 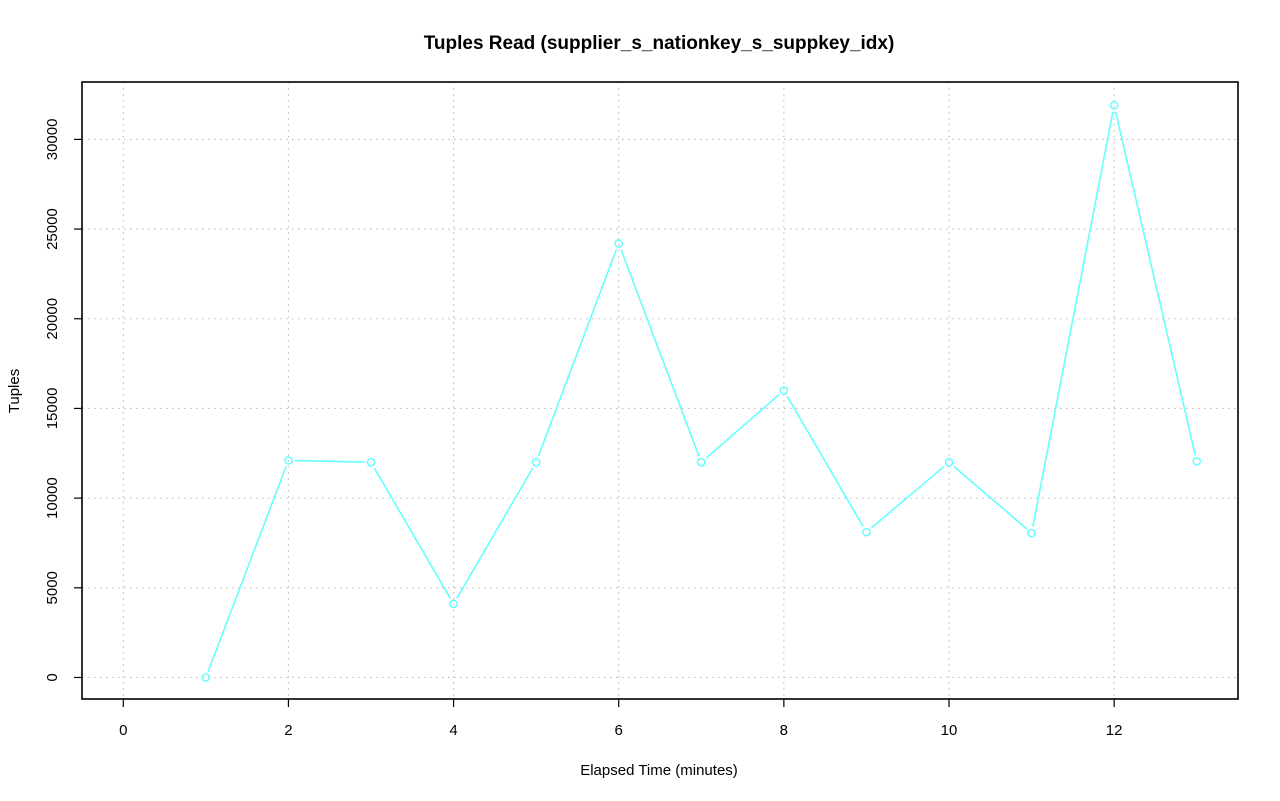 I want to click on x-axis: 0 2 4 6 8 10 12, so click(x=620, y=719).